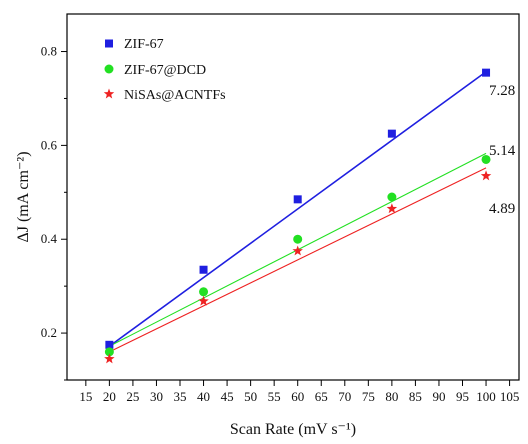 Image resolution: width=528 pixels, height=444 pixels. Describe the element at coordinates (132, 396) in the screenshot. I see `x-tick-label: 25` at that location.